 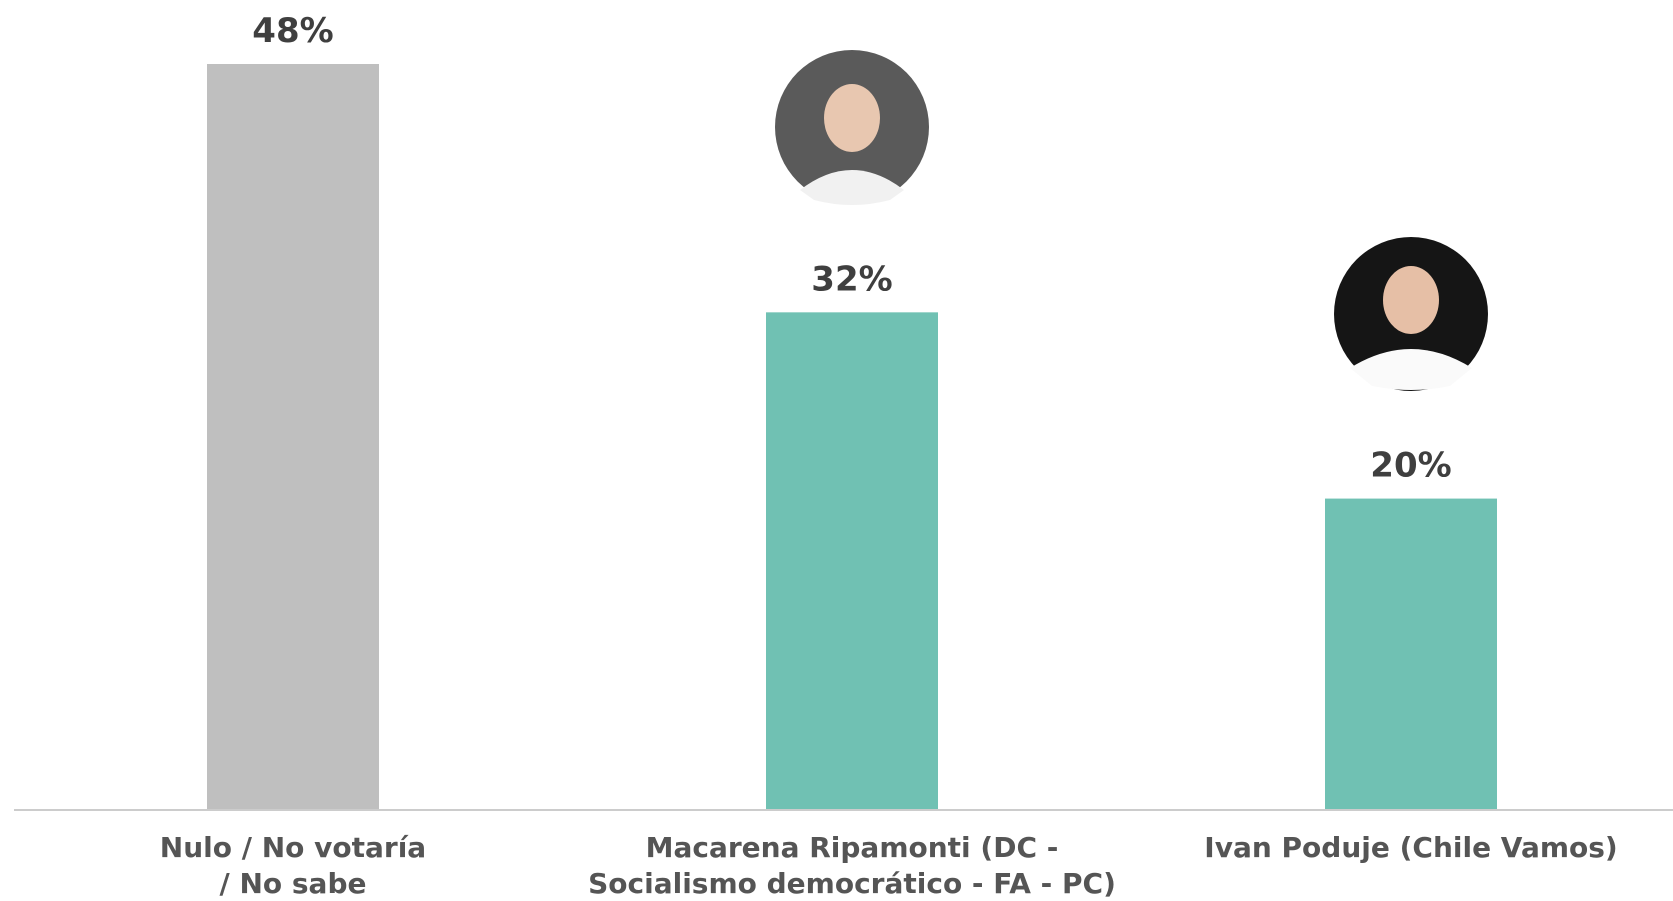 I want to click on value-label: 20%, so click(x=1410, y=466).